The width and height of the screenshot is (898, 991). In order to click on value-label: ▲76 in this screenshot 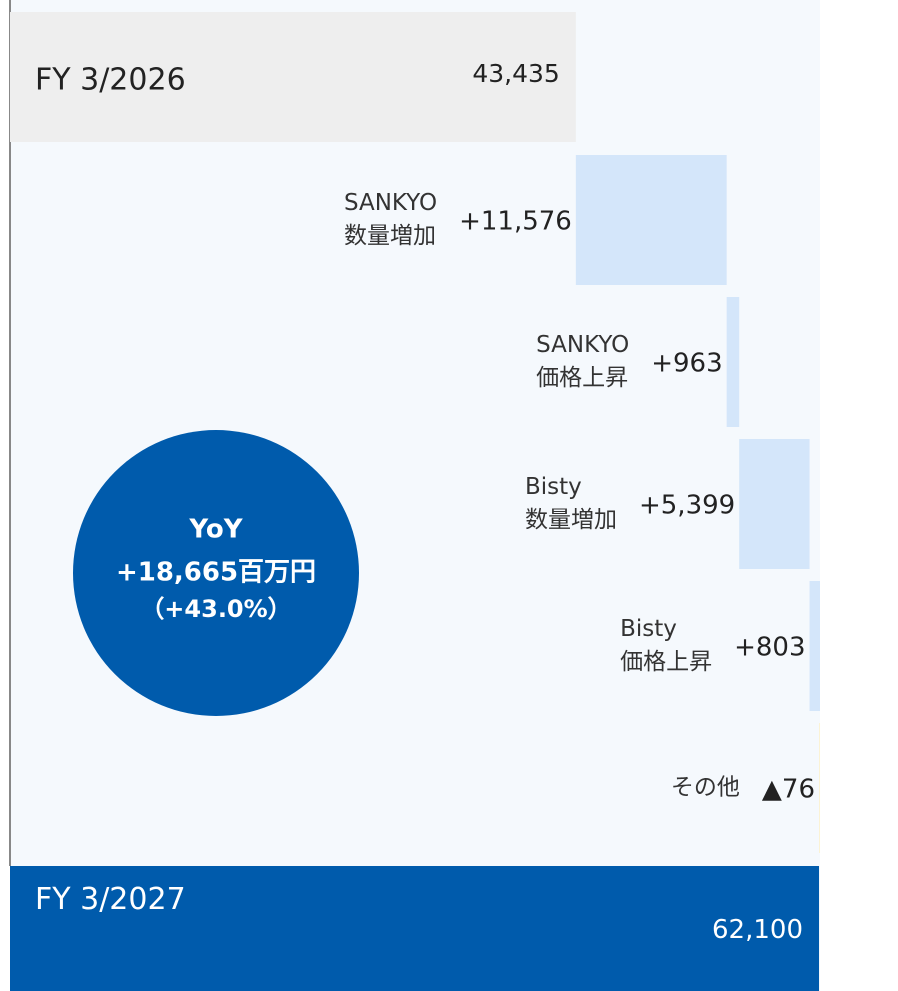, I will do `click(788, 790)`.